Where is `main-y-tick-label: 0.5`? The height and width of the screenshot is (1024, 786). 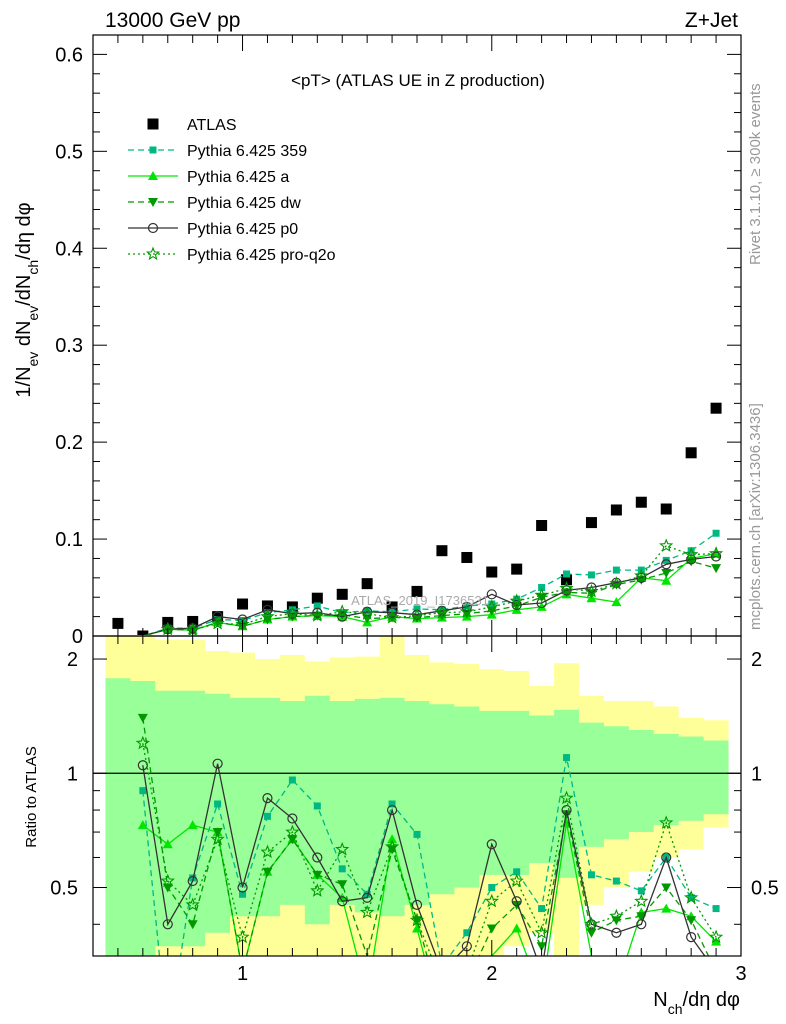 main-y-tick-label: 0.5 is located at coordinates (69, 152).